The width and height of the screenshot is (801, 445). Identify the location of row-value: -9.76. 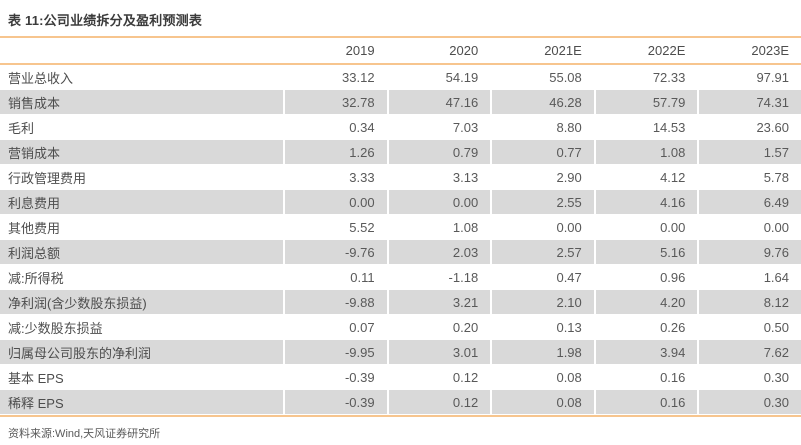
(335, 252).